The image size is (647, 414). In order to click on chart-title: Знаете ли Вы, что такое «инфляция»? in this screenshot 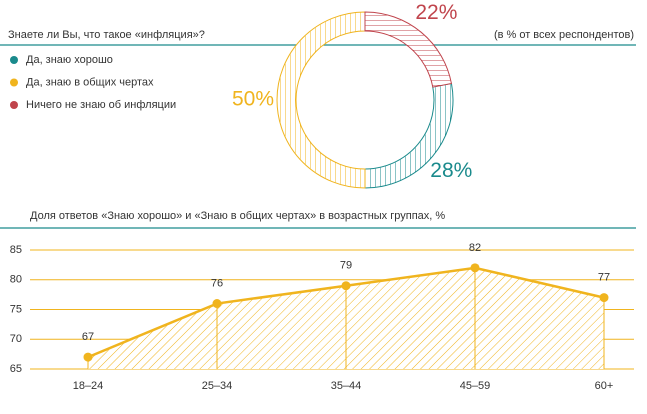, I will do `click(106, 35)`.